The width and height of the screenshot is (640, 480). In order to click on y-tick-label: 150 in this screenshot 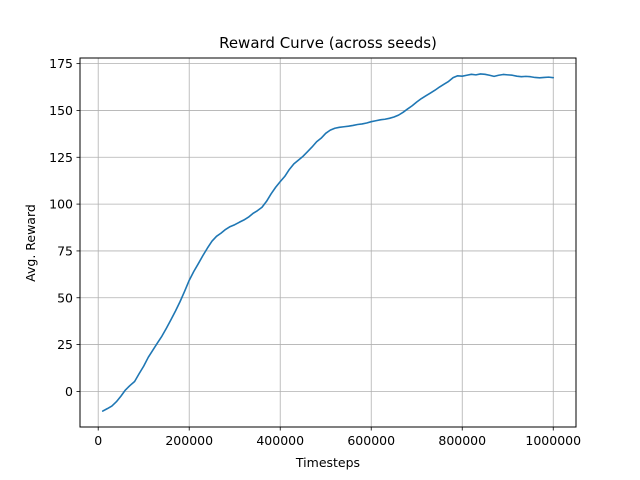, I will do `click(61, 110)`.